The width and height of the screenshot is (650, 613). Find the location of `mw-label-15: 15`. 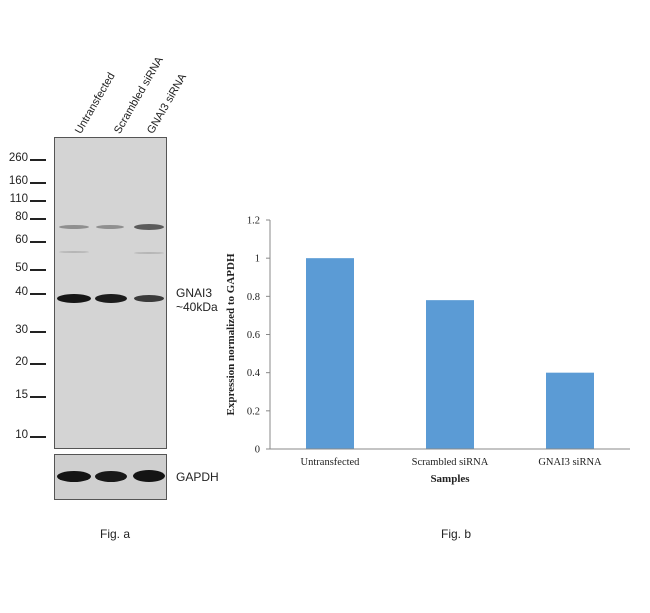

mw-label-15: 15 is located at coordinates (21, 395).